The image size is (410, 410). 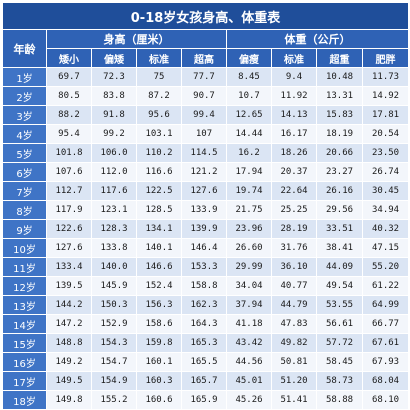 I want to click on height-value: 77.7, so click(x=204, y=77).